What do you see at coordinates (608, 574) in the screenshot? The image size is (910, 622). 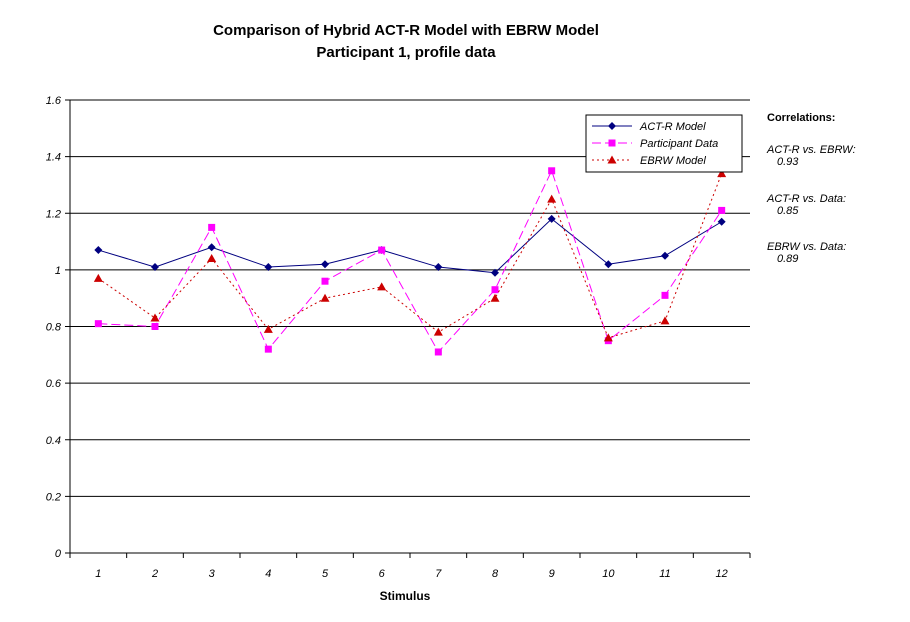 I see `x-tick-label: 10` at bounding box center [608, 574].